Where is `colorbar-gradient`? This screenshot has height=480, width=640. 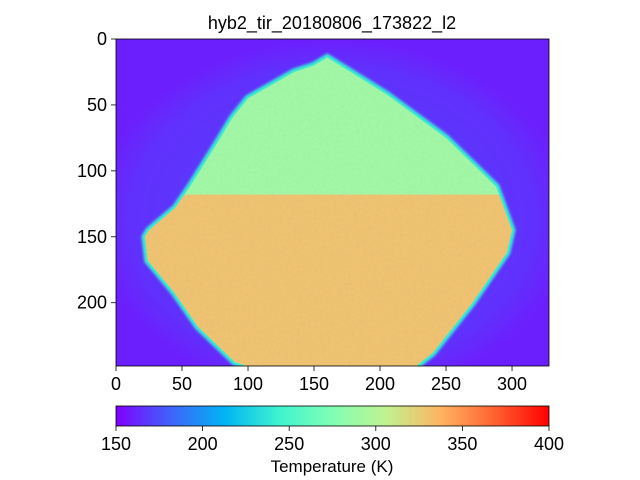
colorbar-gradient is located at coordinates (332, 416).